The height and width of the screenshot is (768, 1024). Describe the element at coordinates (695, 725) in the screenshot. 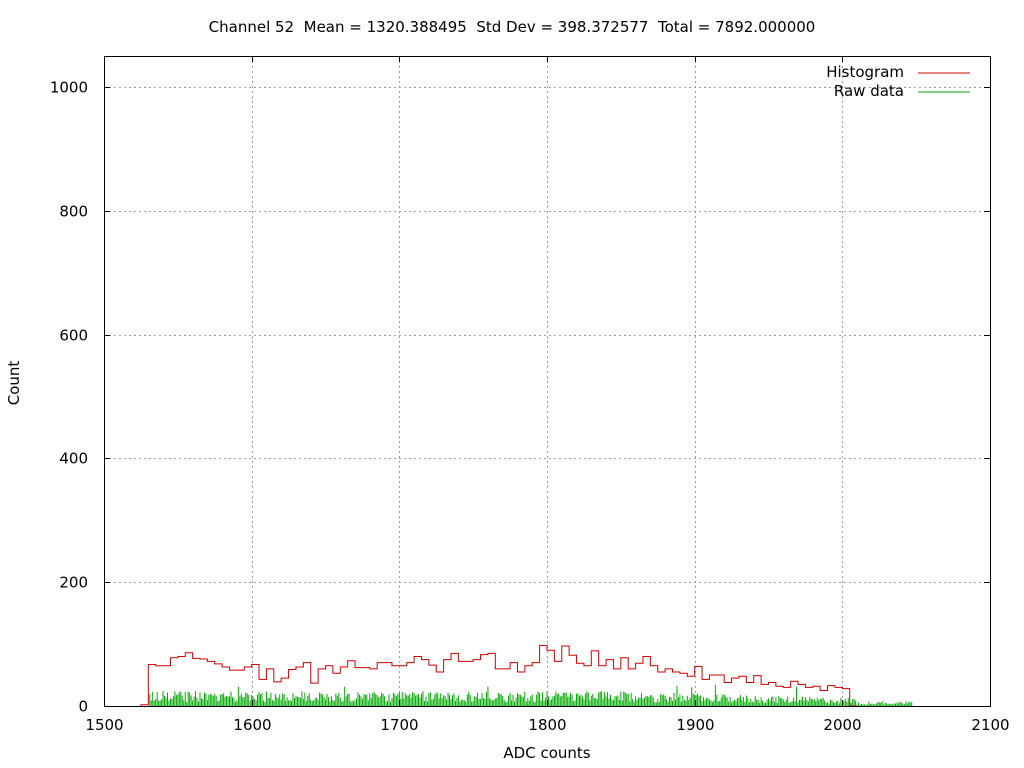

I see `x-tick-label: 1900` at that location.